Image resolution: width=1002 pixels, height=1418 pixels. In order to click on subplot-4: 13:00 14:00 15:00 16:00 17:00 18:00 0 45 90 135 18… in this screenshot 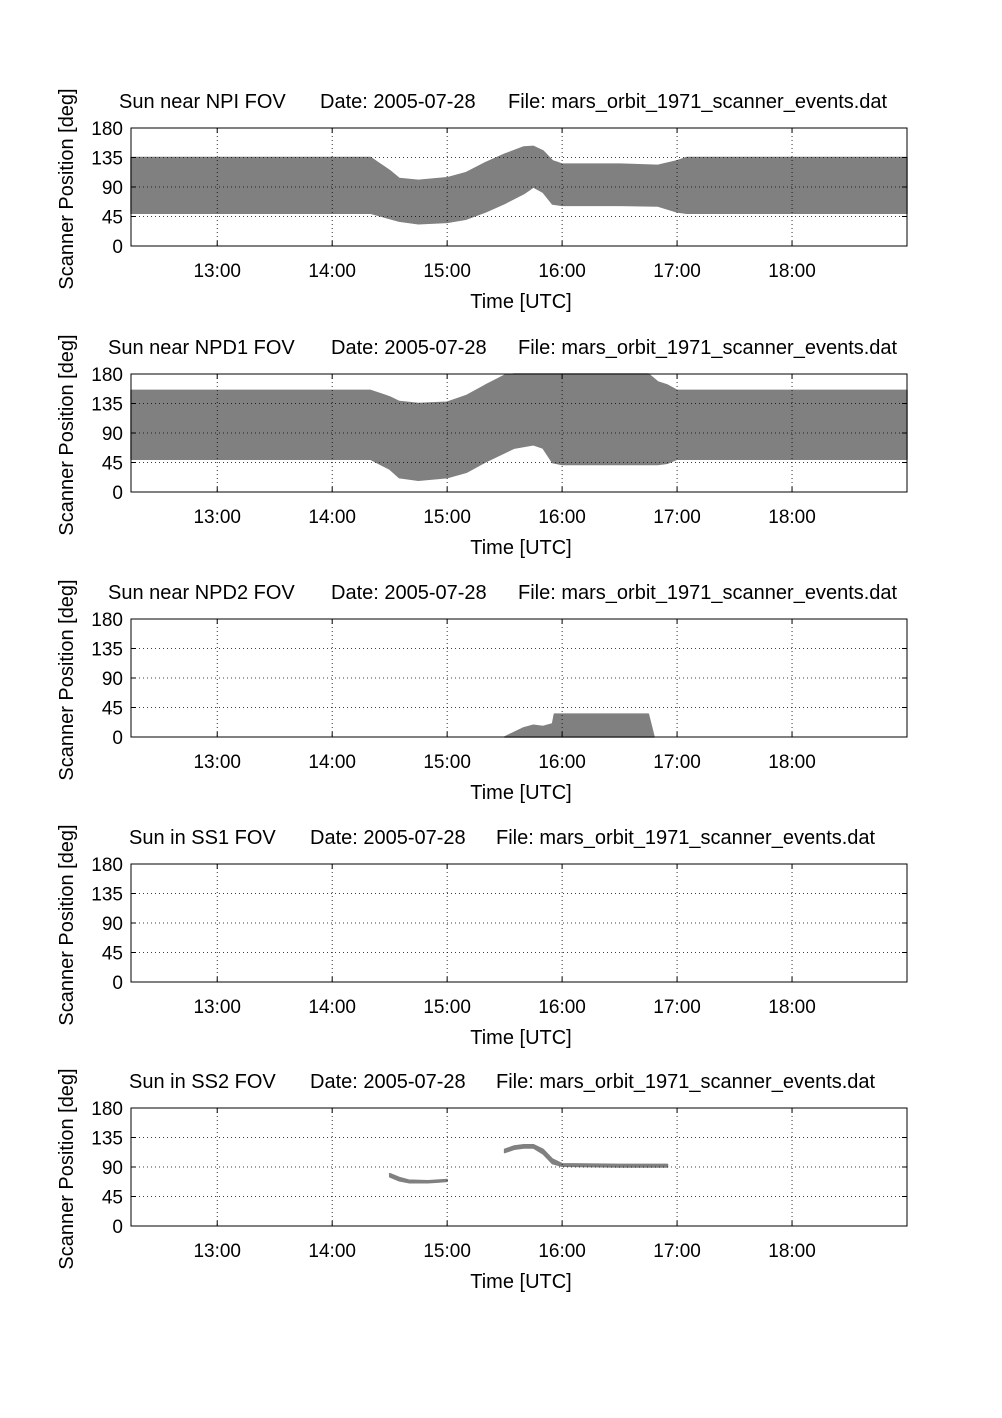, I will do `click(482, 936)`.